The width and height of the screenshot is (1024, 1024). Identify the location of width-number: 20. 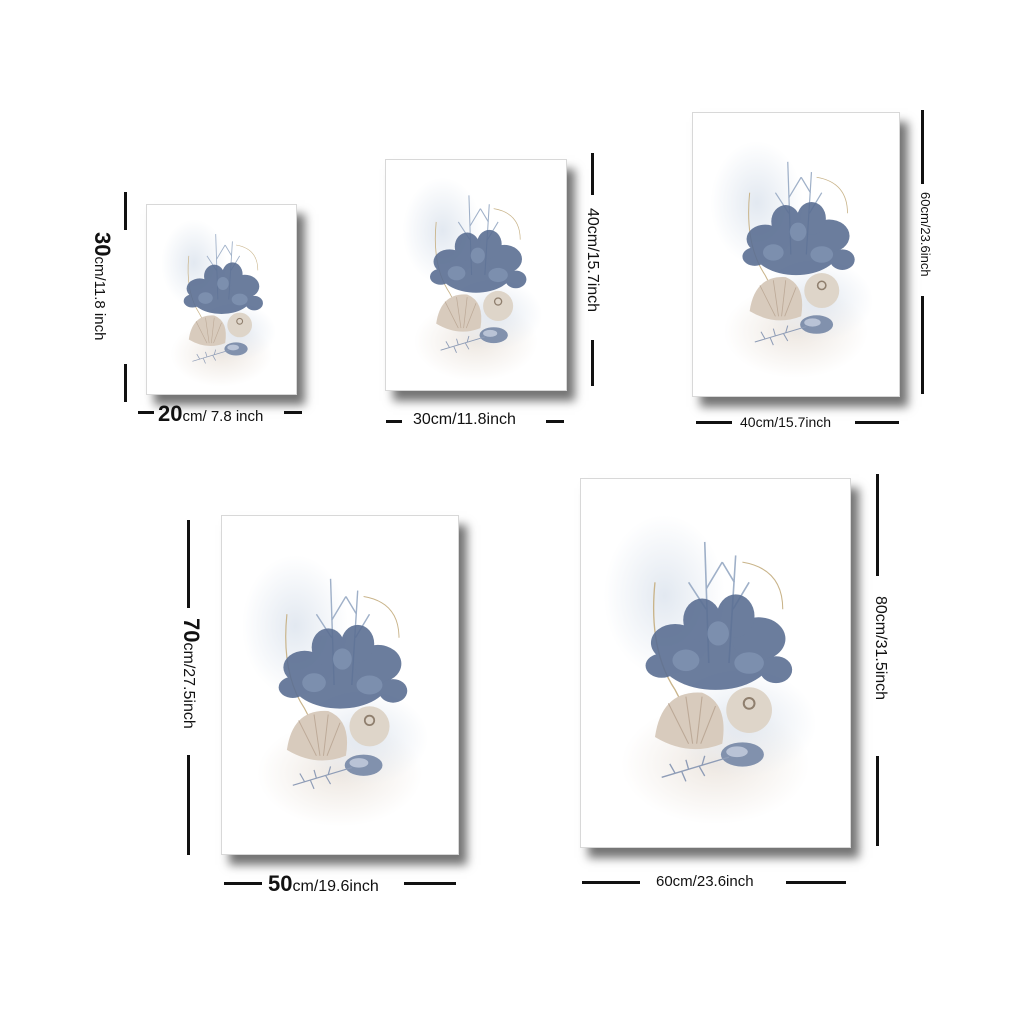
(170, 413).